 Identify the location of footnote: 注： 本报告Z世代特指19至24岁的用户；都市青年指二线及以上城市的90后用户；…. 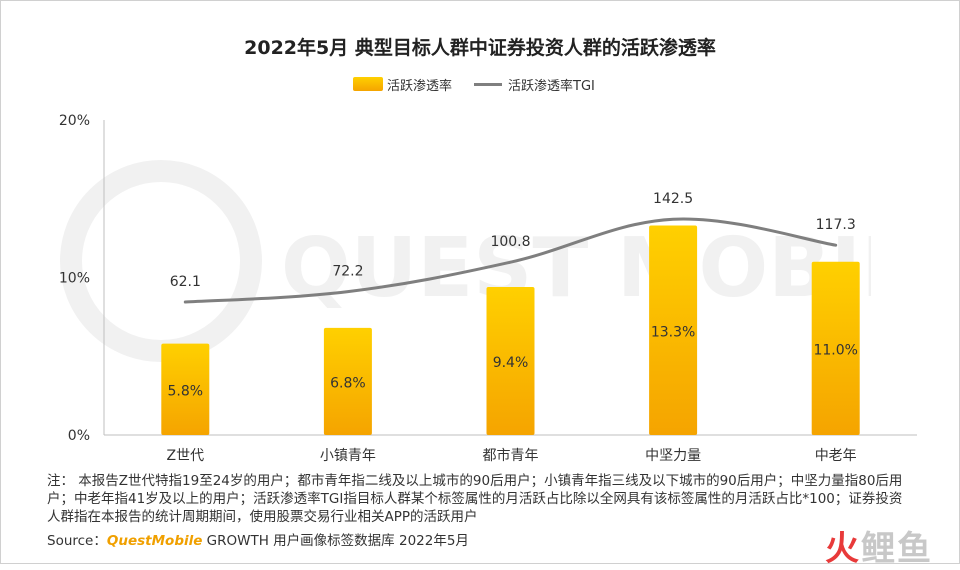
(475, 499).